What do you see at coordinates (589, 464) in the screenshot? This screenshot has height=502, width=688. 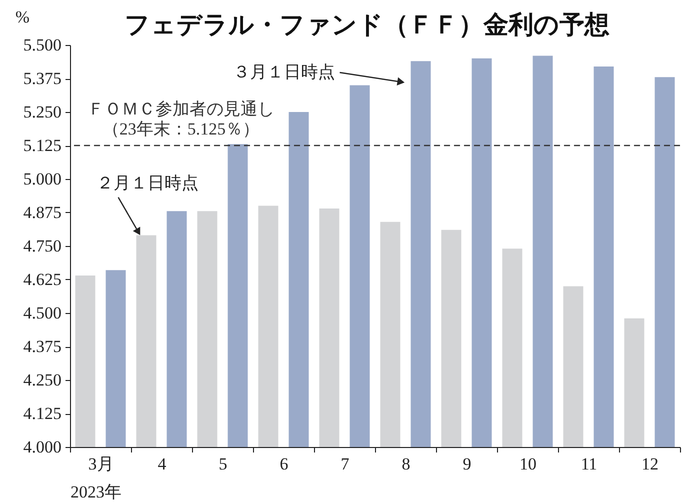 I see `x-tick-label: 11` at bounding box center [589, 464].